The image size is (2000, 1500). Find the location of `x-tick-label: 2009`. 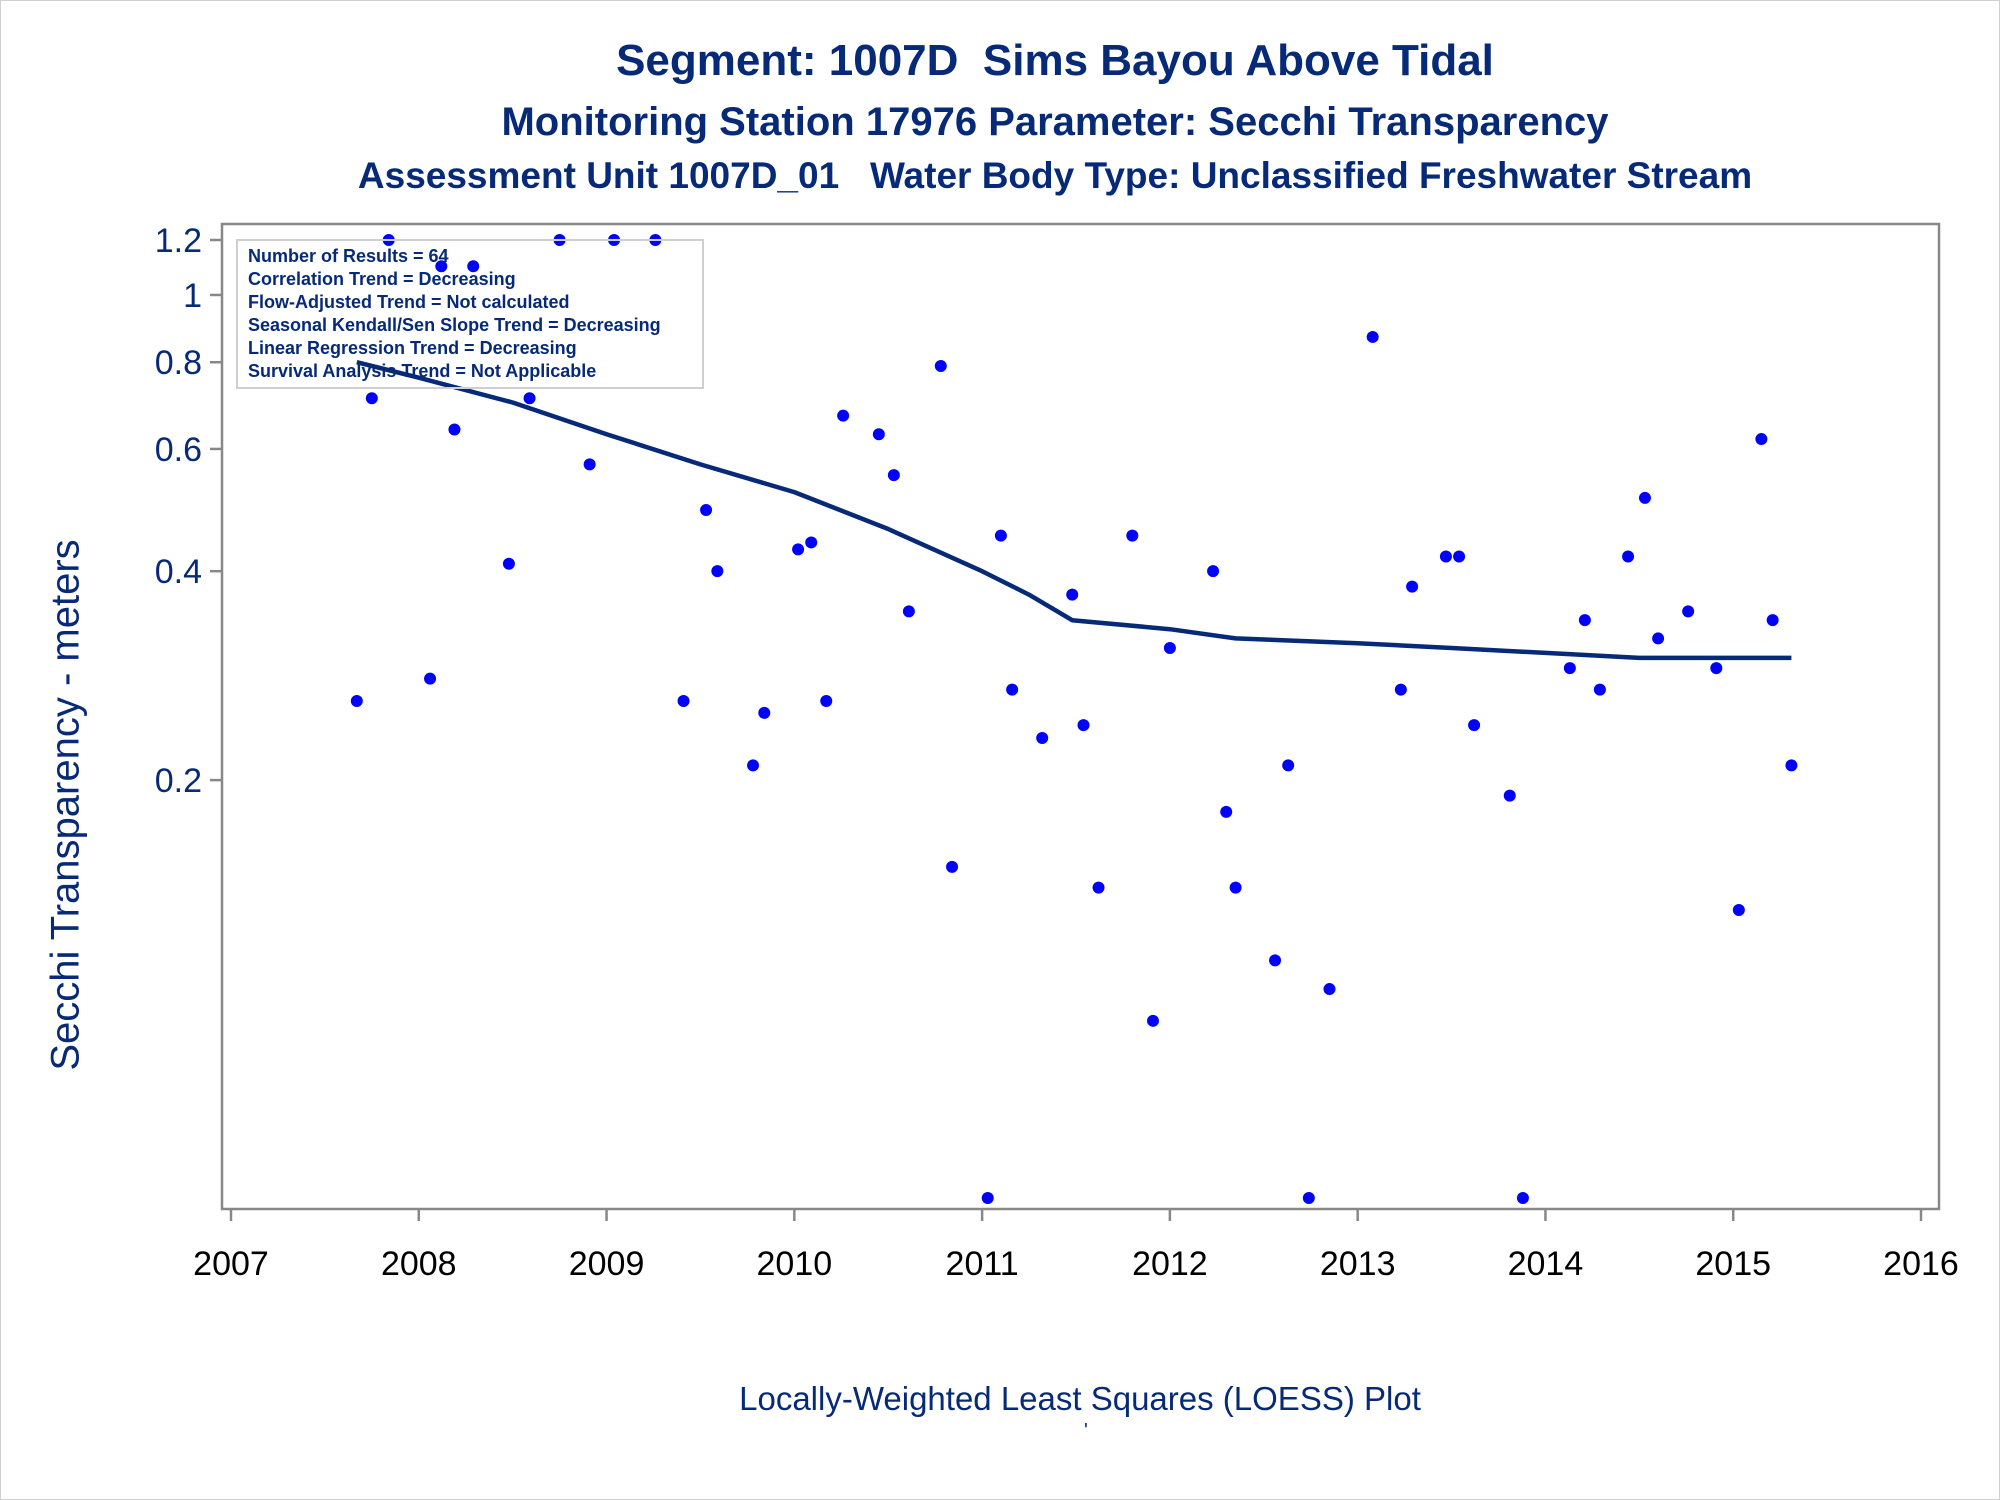

x-tick-label: 2009 is located at coordinates (607, 1264).